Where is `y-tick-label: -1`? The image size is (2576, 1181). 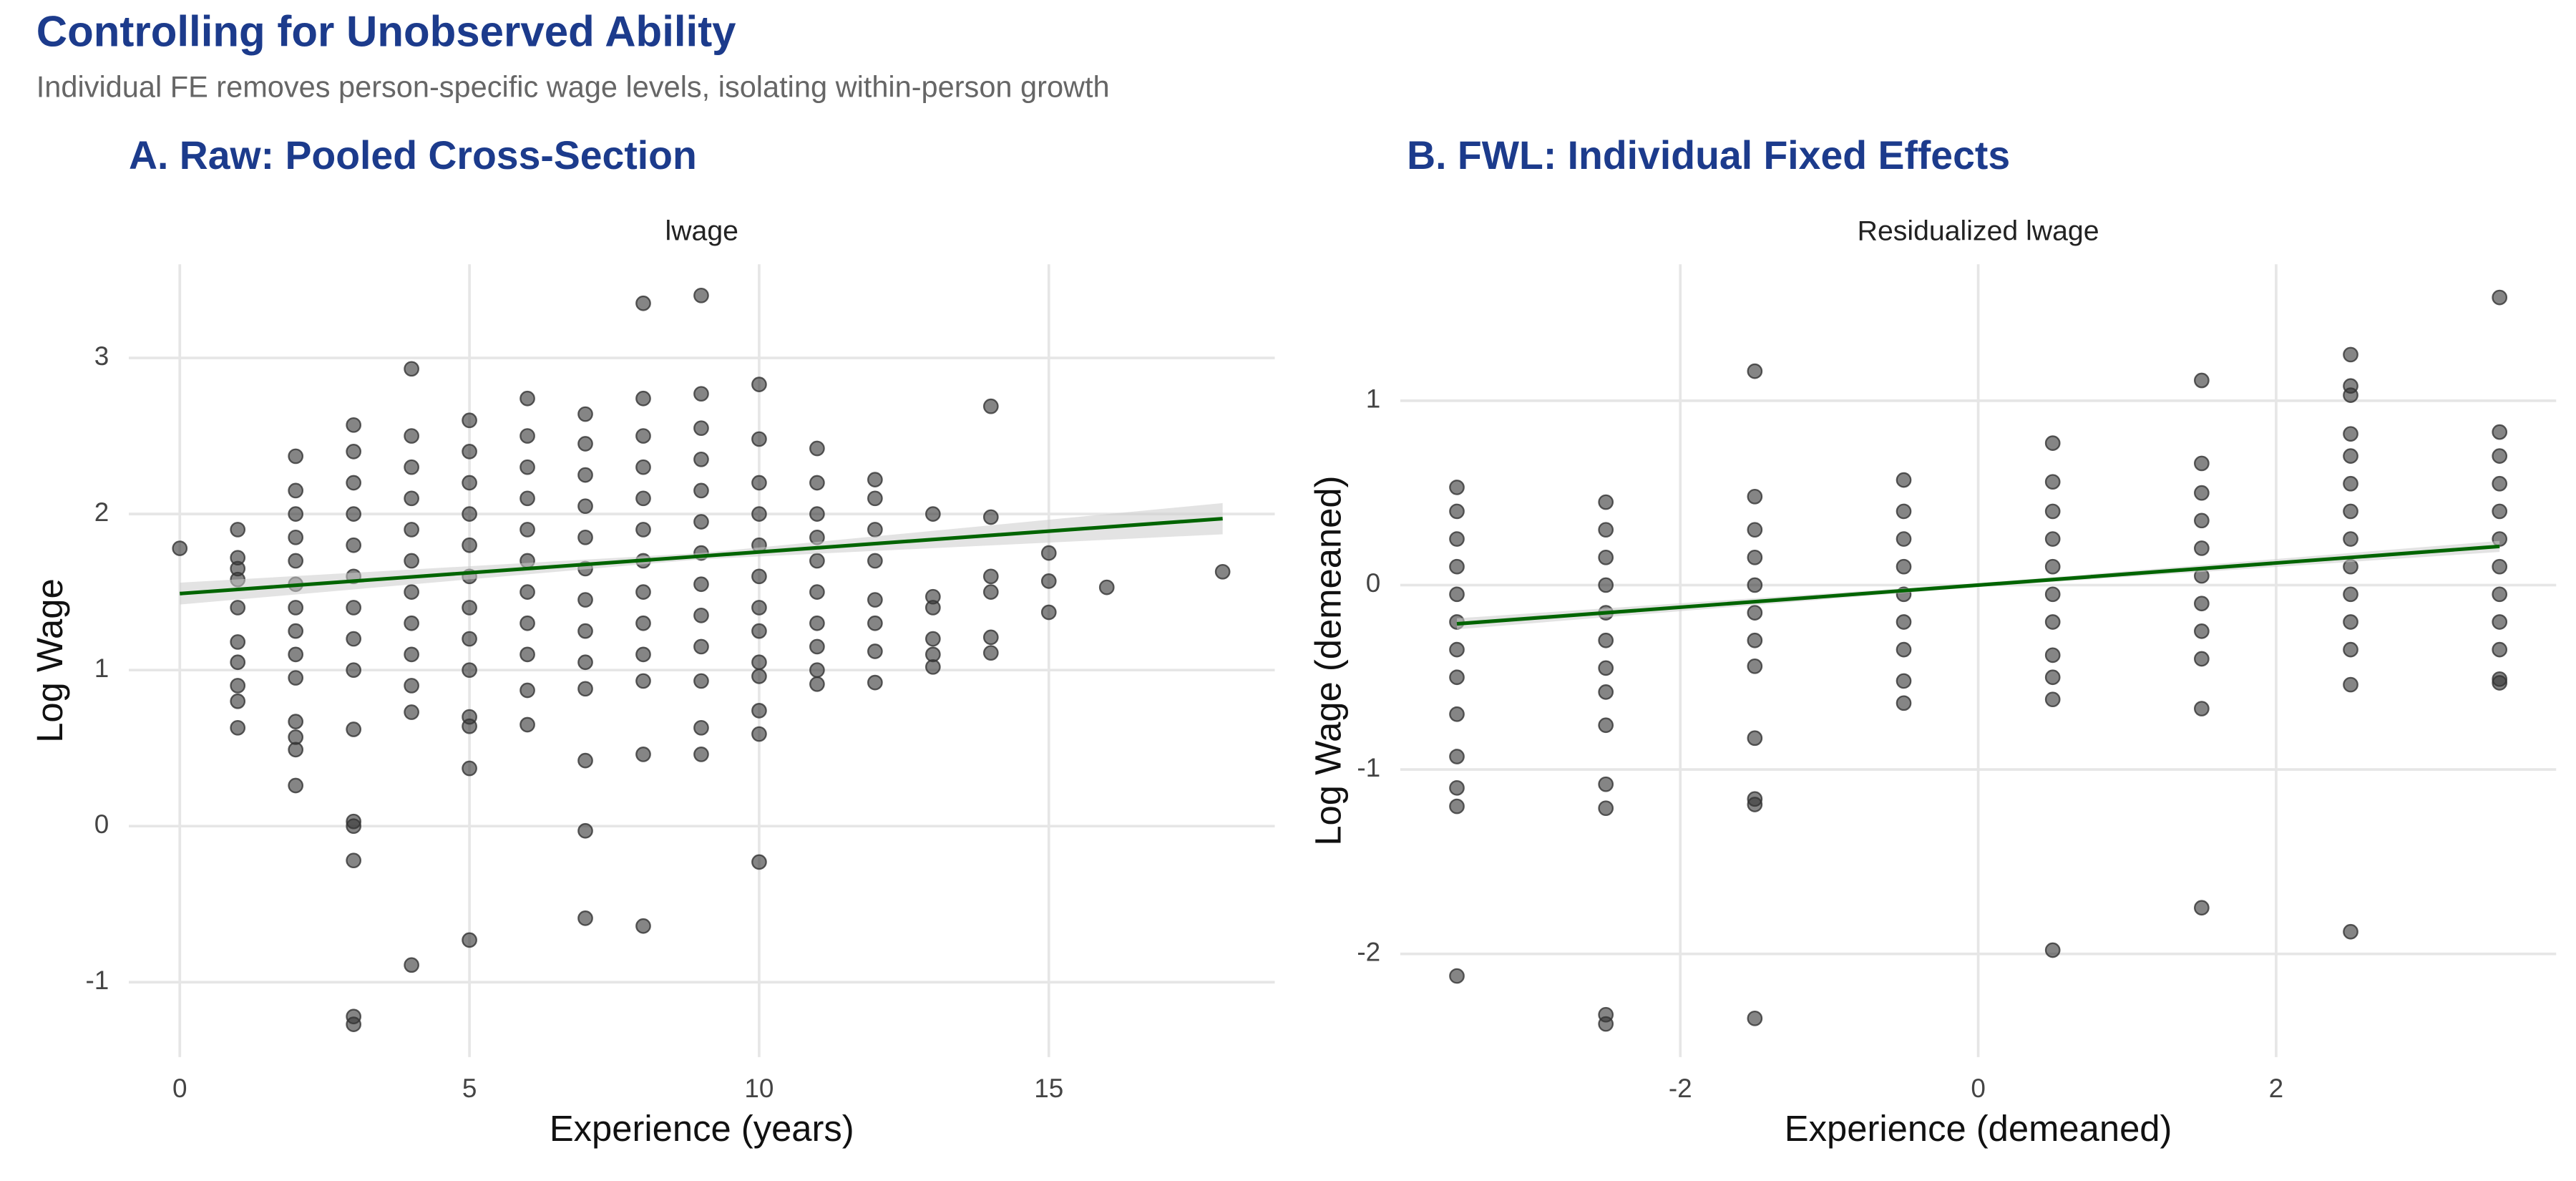
y-tick-label: -1 is located at coordinates (97, 980).